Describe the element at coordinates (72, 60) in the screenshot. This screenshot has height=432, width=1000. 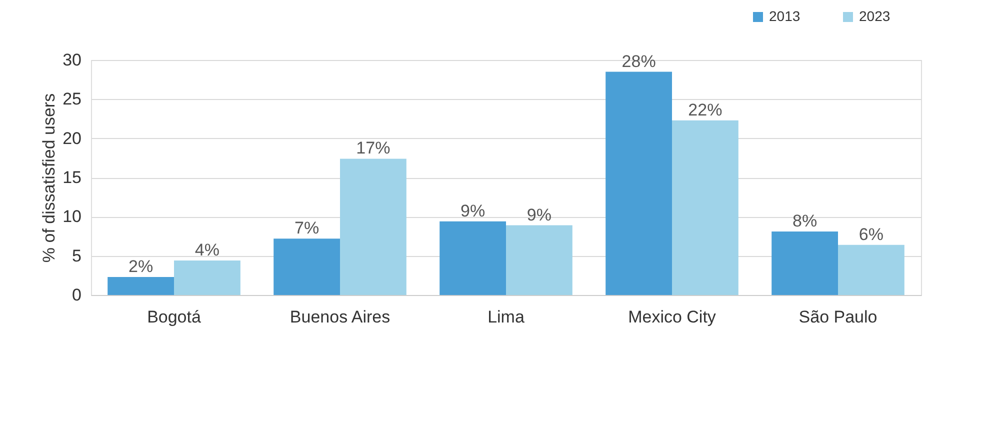
I see `y-tick-label: 30` at that location.